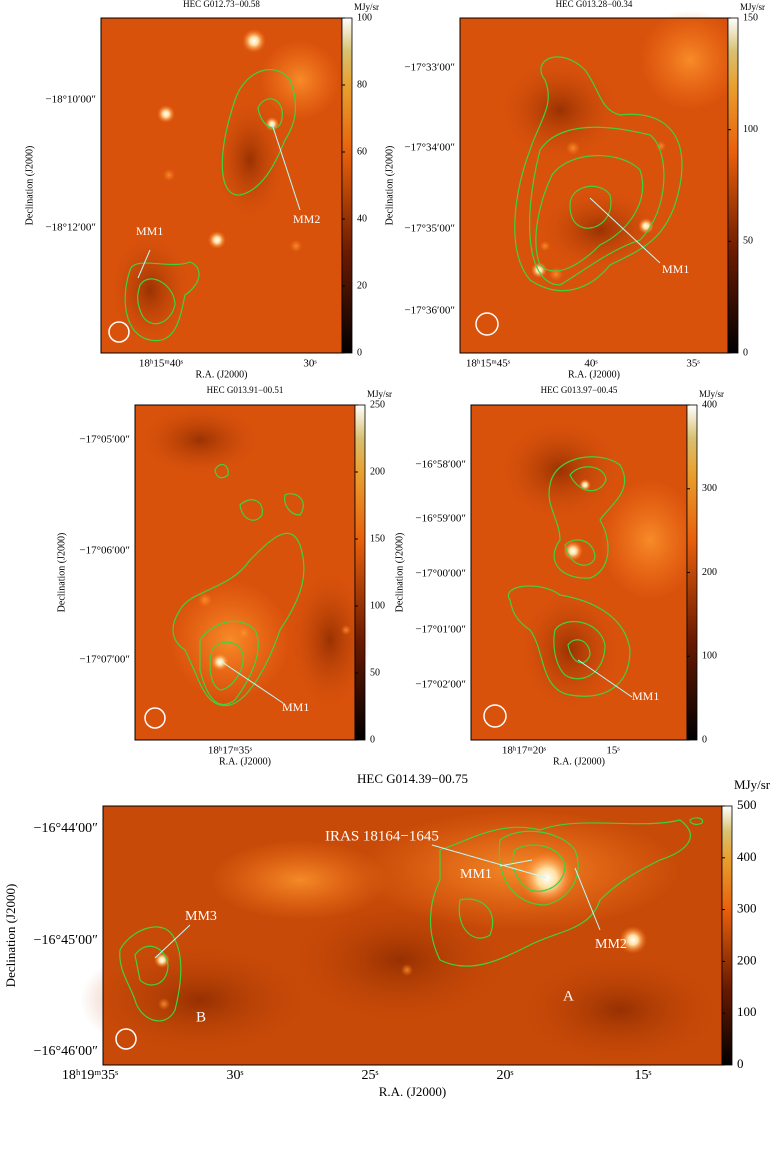  What do you see at coordinates (245, 390) in the screenshot?
I see `panel-title: HEC G013.91−00.51` at bounding box center [245, 390].